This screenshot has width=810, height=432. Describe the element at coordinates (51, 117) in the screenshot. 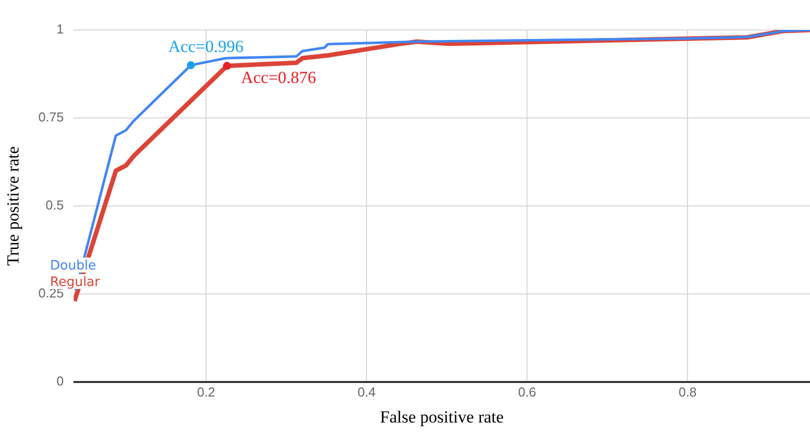

I see `y-tick-label: 0.75` at that location.